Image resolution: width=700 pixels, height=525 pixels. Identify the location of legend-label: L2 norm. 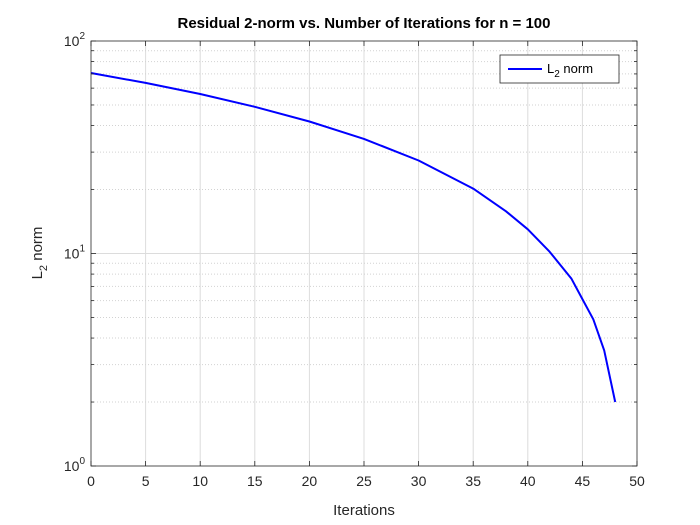
(570, 70).